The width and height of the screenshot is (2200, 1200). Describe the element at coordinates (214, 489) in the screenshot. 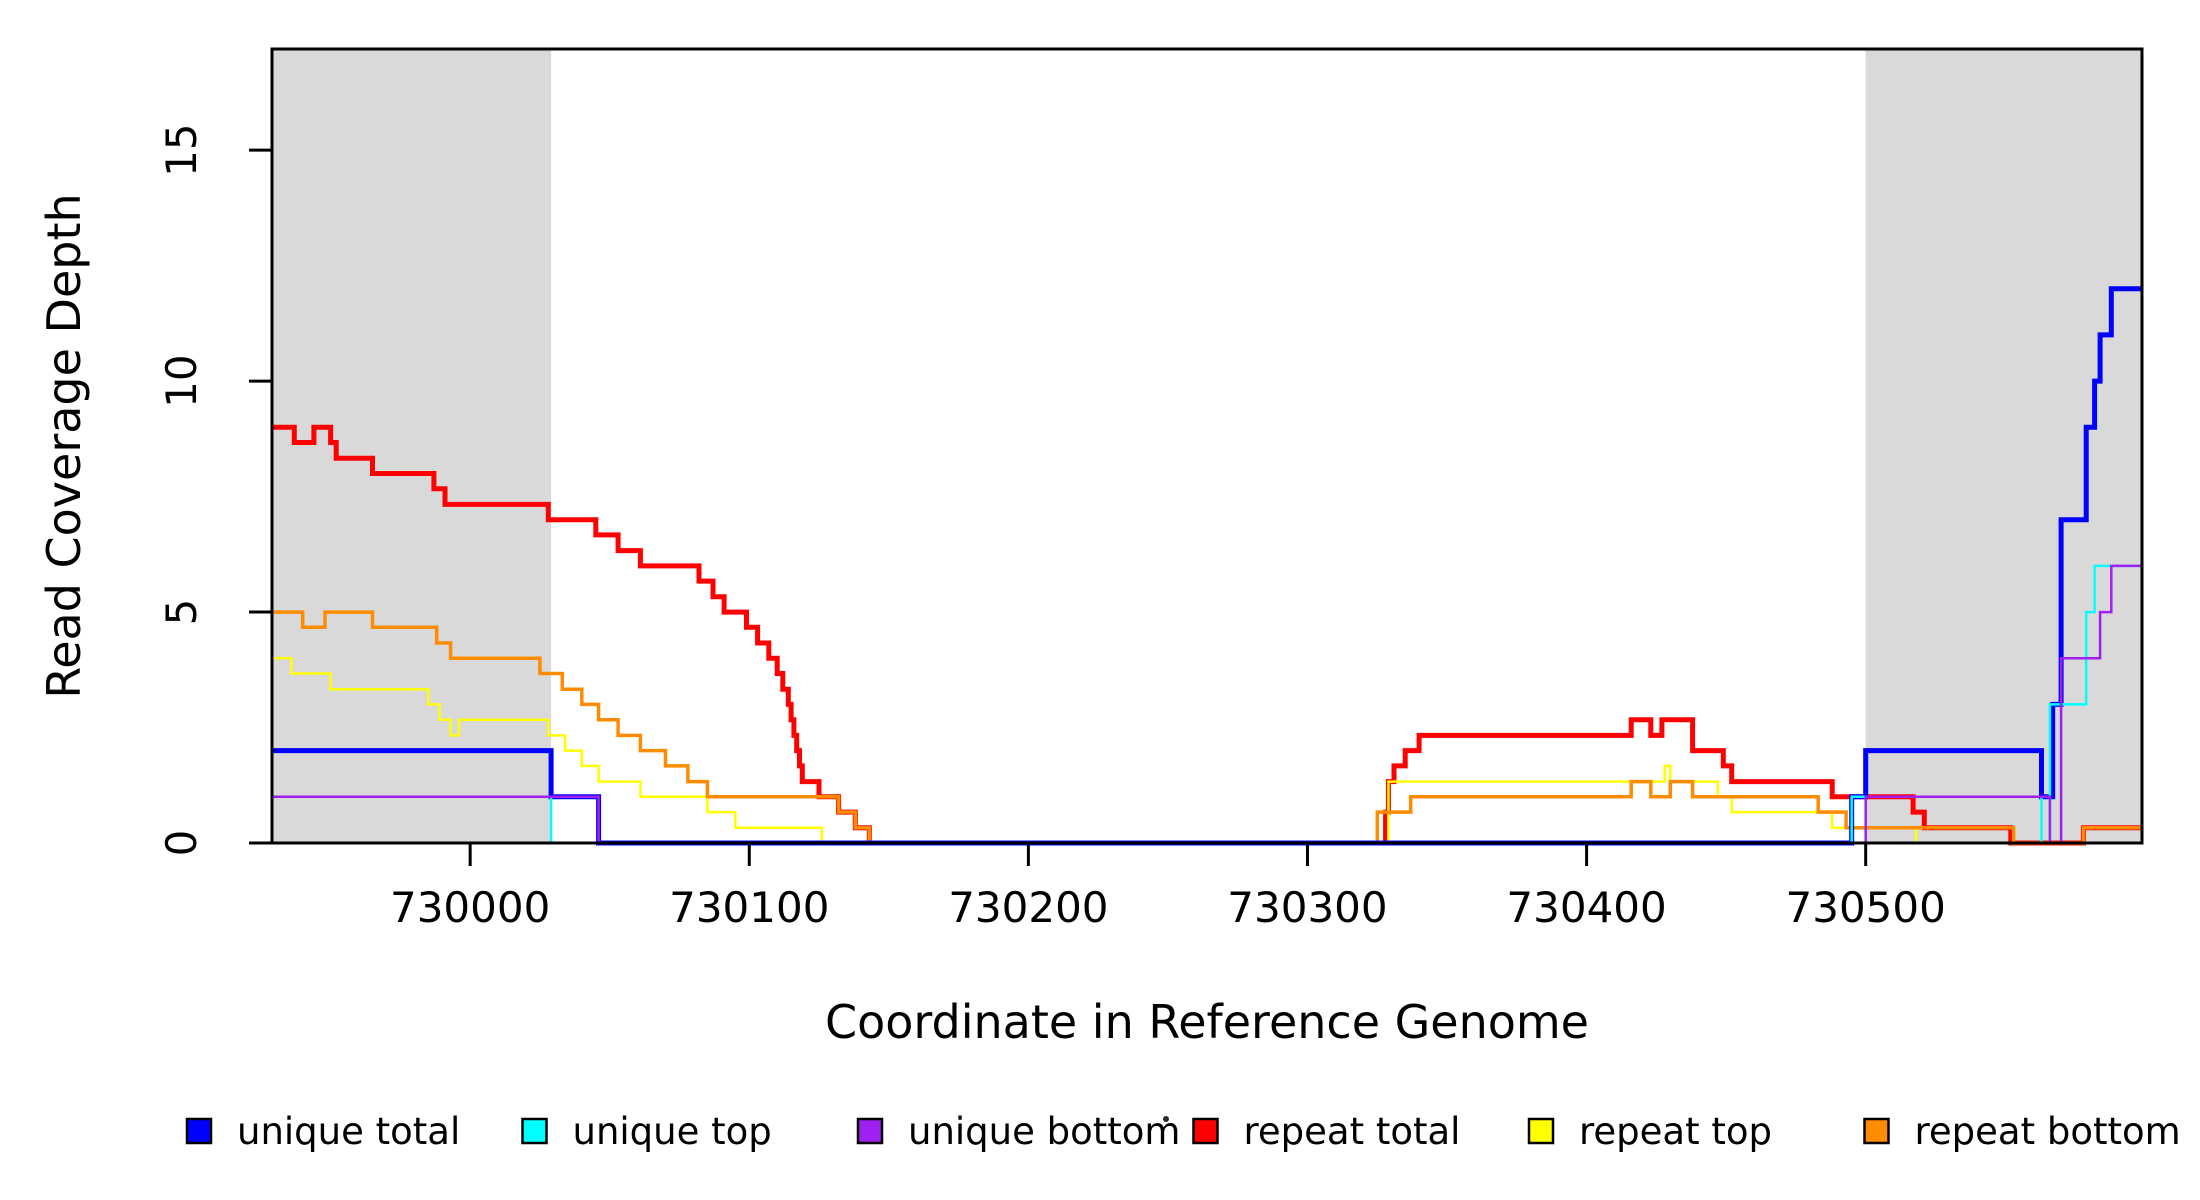

I see `y-axis-ticks: 0 5 10 15` at that location.